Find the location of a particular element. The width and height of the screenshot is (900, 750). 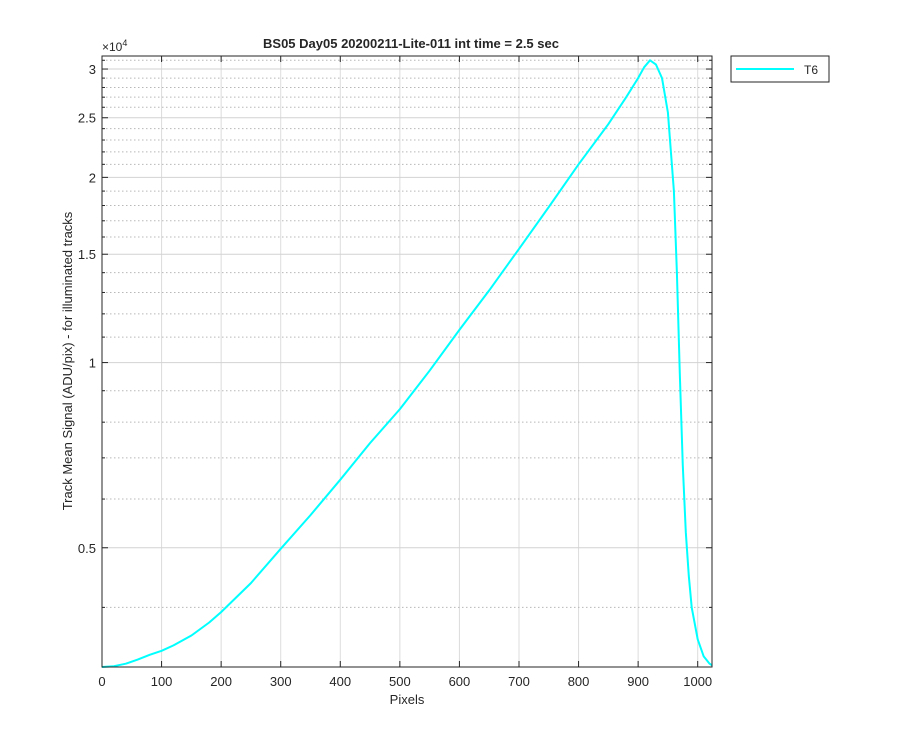

x-tick-label: 1000 is located at coordinates (697, 681).